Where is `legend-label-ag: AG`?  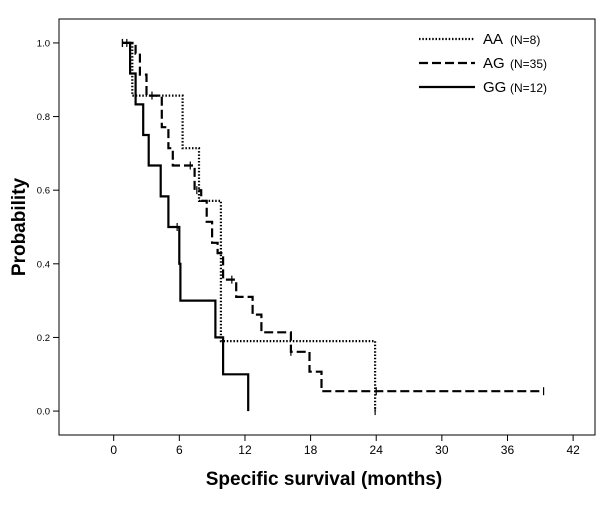 legend-label-ag: AG is located at coordinates (494, 63).